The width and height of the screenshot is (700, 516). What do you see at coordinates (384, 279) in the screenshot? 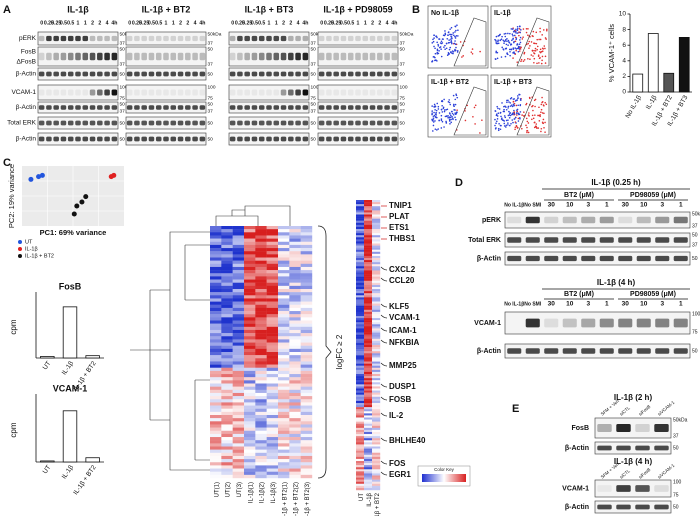
I see `gene-pointer` at bounding box center [384, 279].